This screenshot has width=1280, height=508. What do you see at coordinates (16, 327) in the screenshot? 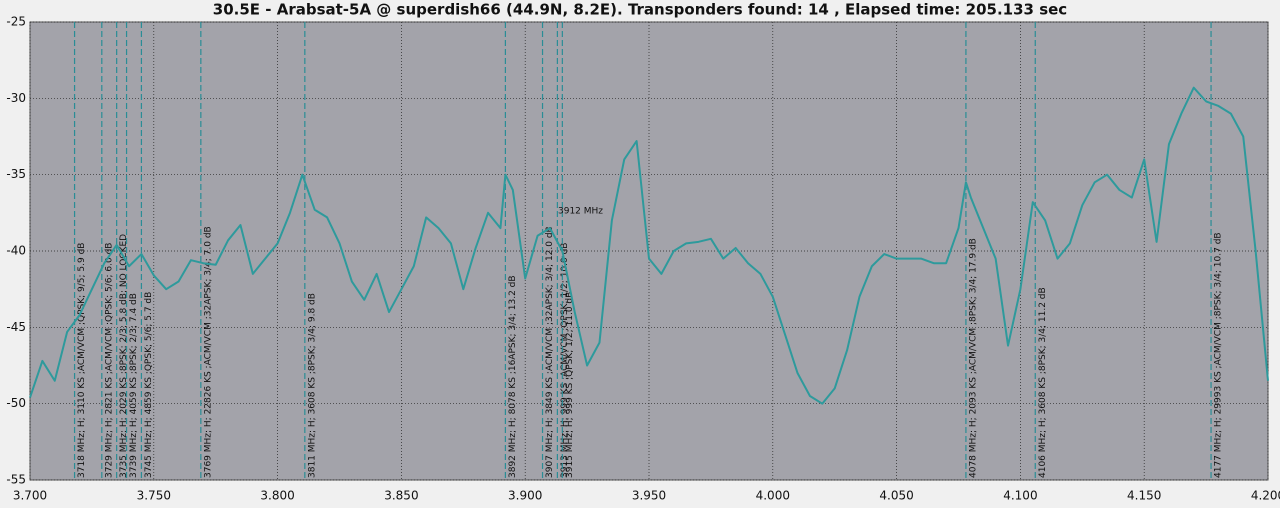
I see `y-tick-label: -45` at bounding box center [16, 327].